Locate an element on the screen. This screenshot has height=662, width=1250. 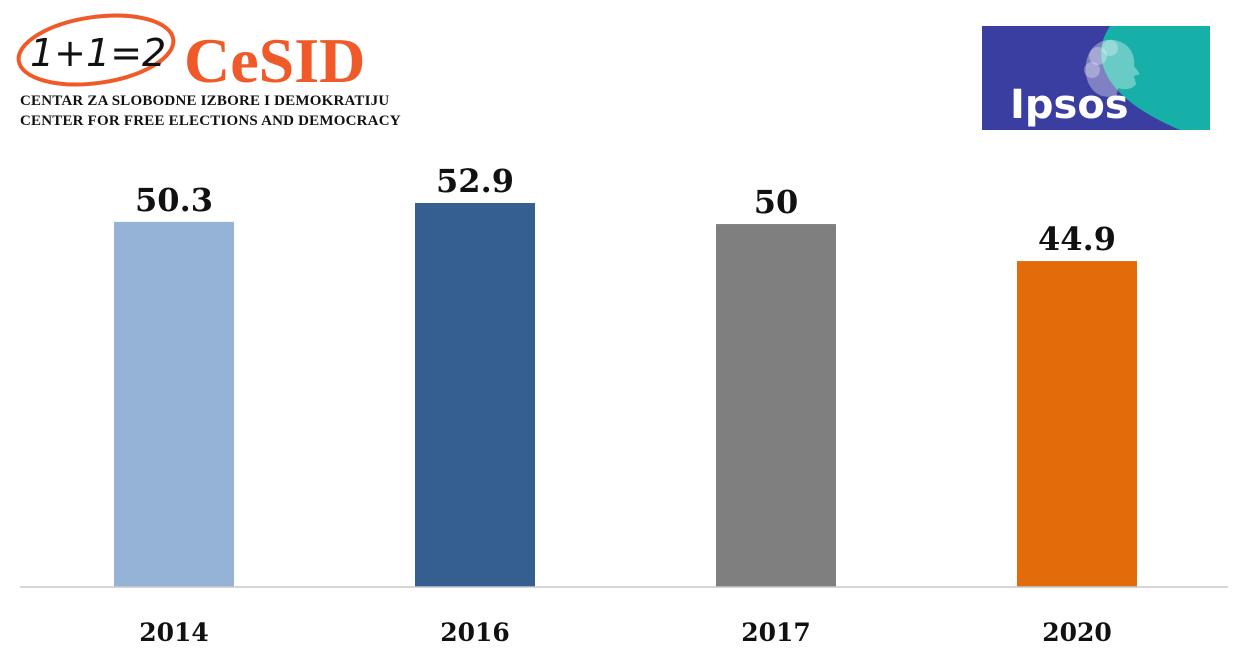
ipsos-name: Ipsos is located at coordinates (1069, 105).